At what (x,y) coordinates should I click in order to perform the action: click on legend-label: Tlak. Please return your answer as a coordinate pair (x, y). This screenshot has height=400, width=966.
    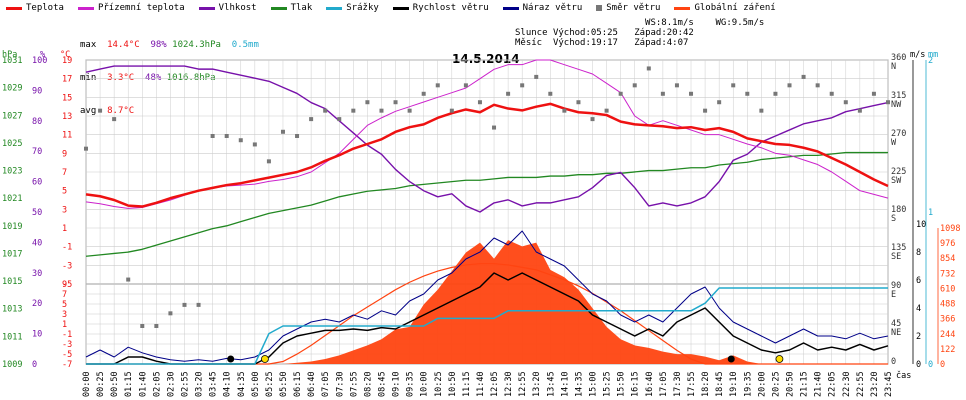
    Looking at the image, I should click on (301, 8).